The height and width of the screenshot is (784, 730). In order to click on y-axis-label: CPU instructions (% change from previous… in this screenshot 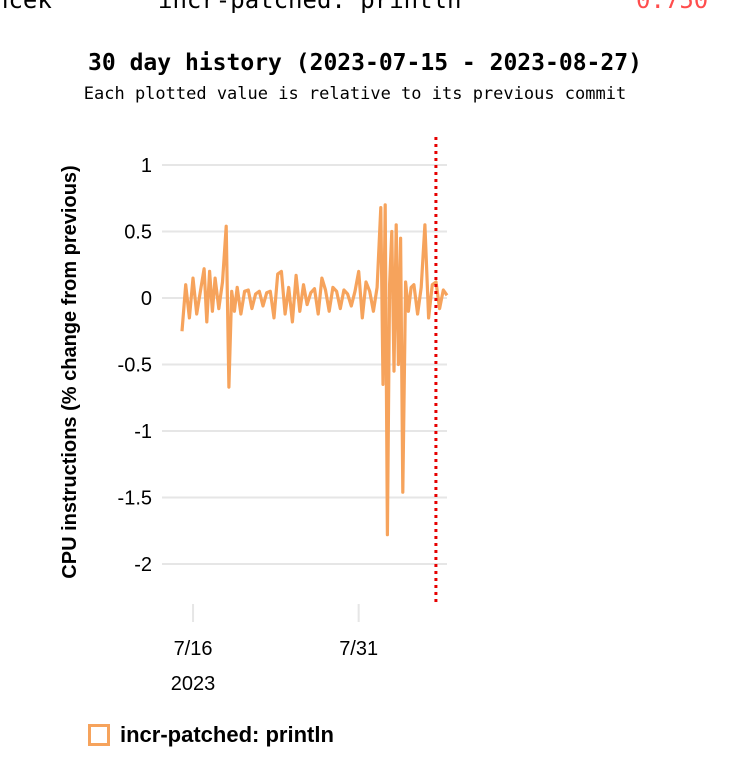, I will do `click(70, 371)`.